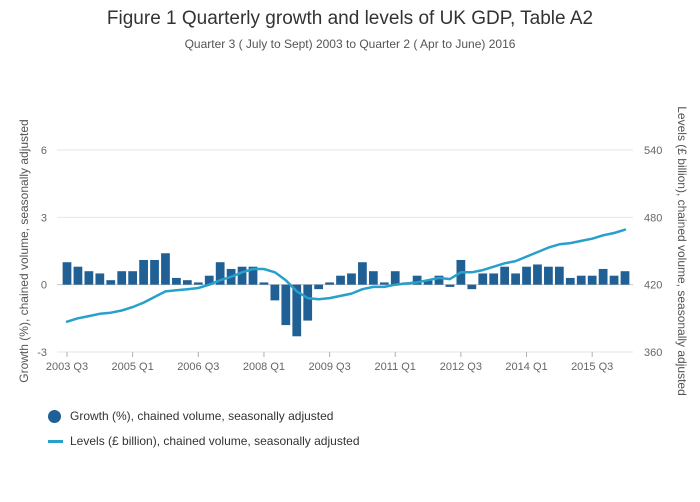 This screenshot has height=502, width=700. Describe the element at coordinates (395, 367) in the screenshot. I see `x-tick-label: 2011 Q1` at that location.